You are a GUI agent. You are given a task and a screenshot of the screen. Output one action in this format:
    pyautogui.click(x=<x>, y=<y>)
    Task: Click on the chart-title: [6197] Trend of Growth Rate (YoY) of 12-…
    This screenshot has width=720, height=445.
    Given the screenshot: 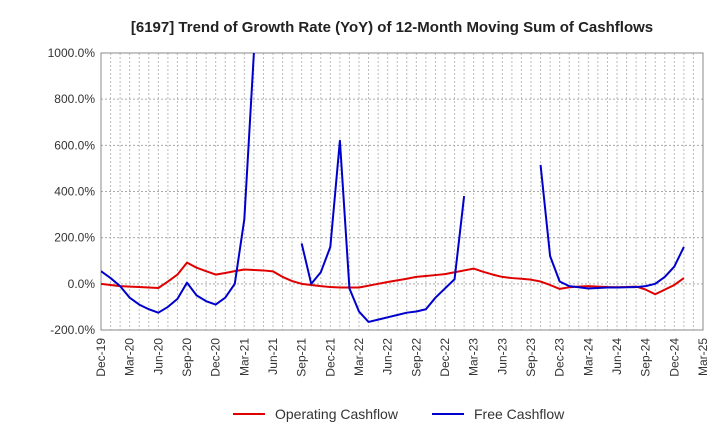 What is the action you would take?
    pyautogui.click(x=392, y=27)
    